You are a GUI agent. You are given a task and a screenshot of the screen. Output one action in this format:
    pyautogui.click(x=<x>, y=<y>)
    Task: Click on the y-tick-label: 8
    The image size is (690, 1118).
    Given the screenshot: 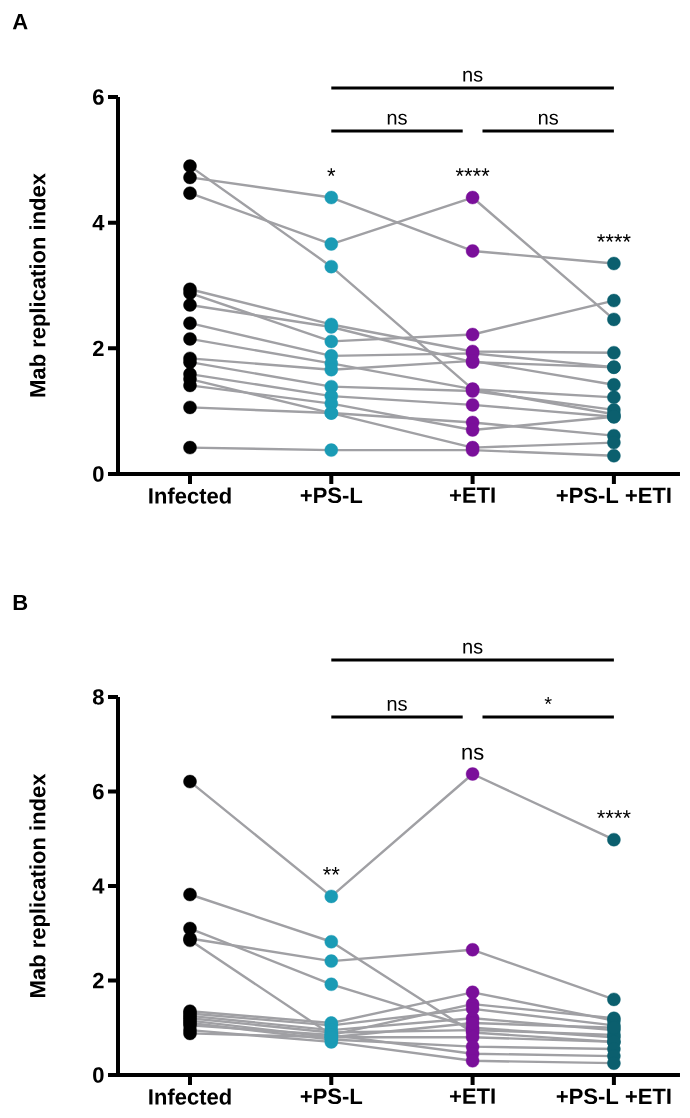 What is the action you would take?
    pyautogui.click(x=98, y=697)
    